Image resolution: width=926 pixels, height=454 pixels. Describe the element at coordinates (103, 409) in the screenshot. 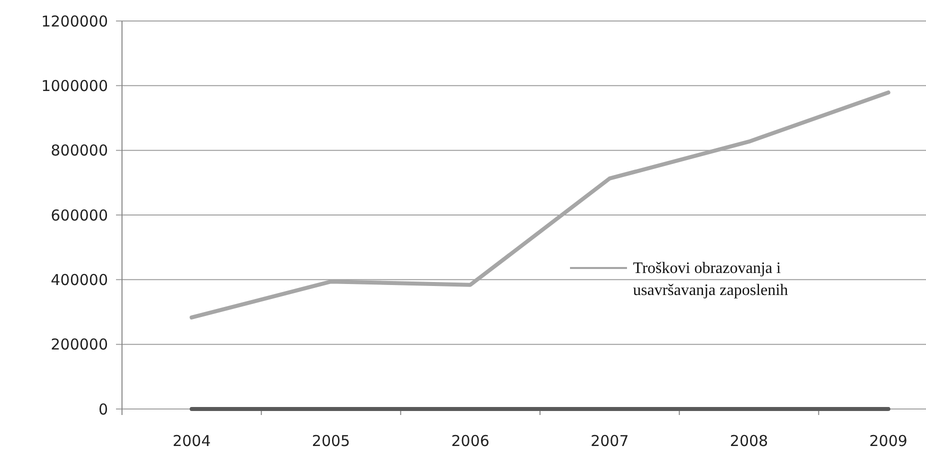

I see `y-tick-label: 0` at that location.